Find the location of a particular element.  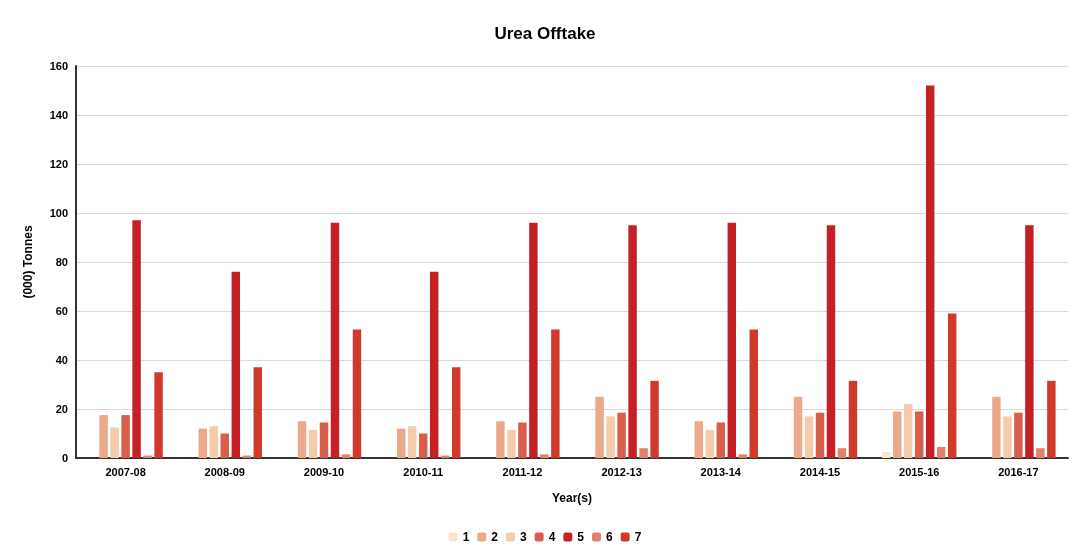

y-tick-label: 60 is located at coordinates (61, 311).